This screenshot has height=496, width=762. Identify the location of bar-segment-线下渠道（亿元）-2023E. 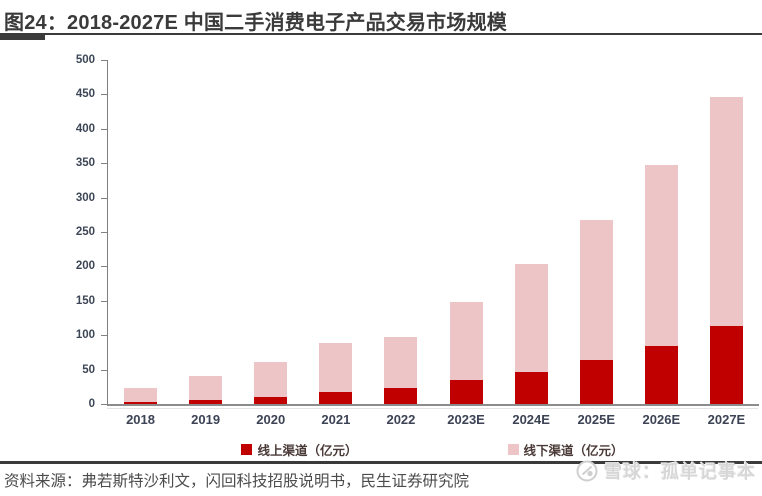
(466, 340).